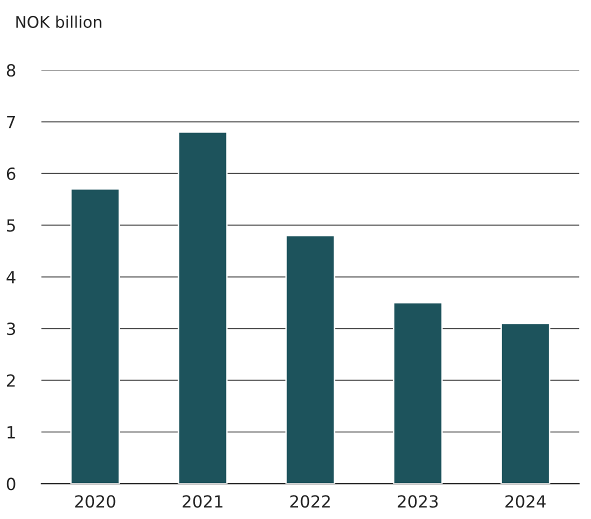 Image resolution: width=591 pixels, height=519 pixels. I want to click on x-tick-label: 2024, so click(525, 501).